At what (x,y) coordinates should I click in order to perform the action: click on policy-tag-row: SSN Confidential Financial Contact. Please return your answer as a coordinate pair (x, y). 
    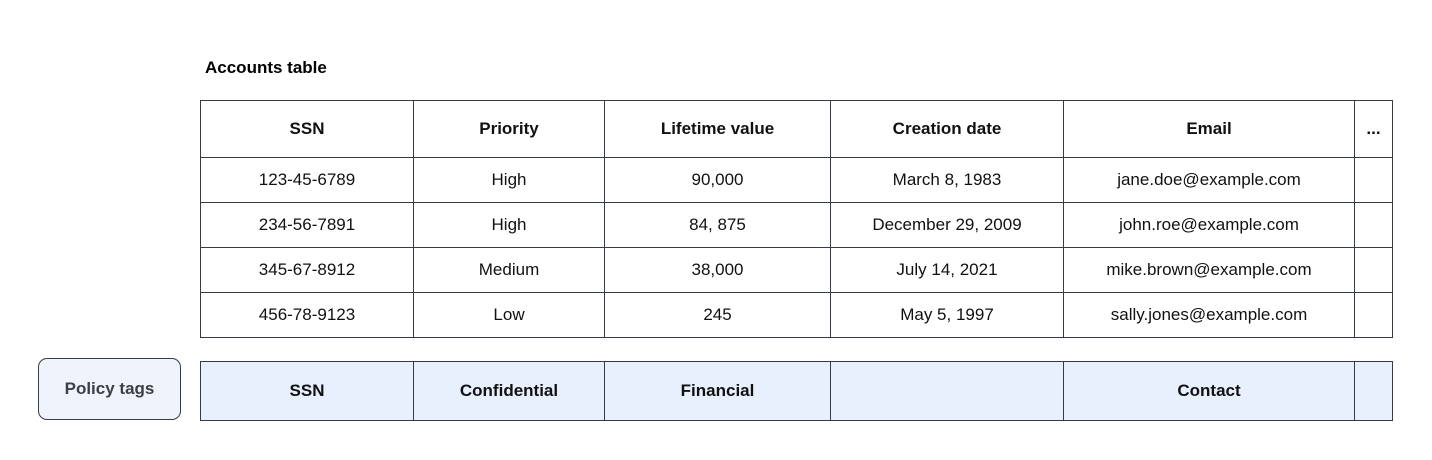
    Looking at the image, I should click on (796, 391).